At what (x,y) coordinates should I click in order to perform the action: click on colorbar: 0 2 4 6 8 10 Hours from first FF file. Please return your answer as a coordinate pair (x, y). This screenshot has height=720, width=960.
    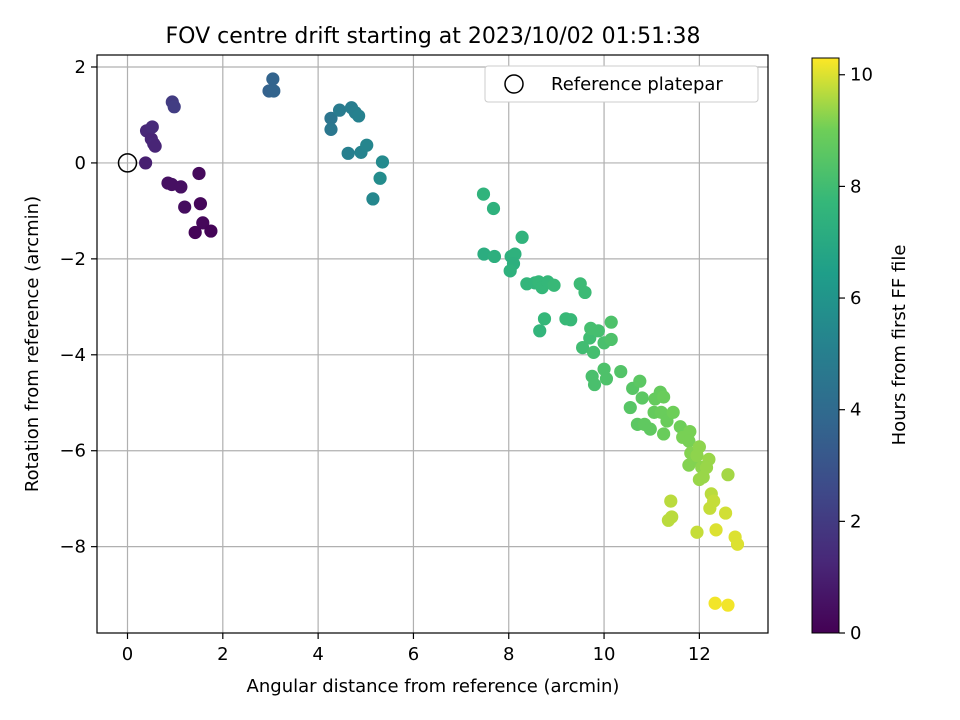
    Looking at the image, I should click on (860, 350).